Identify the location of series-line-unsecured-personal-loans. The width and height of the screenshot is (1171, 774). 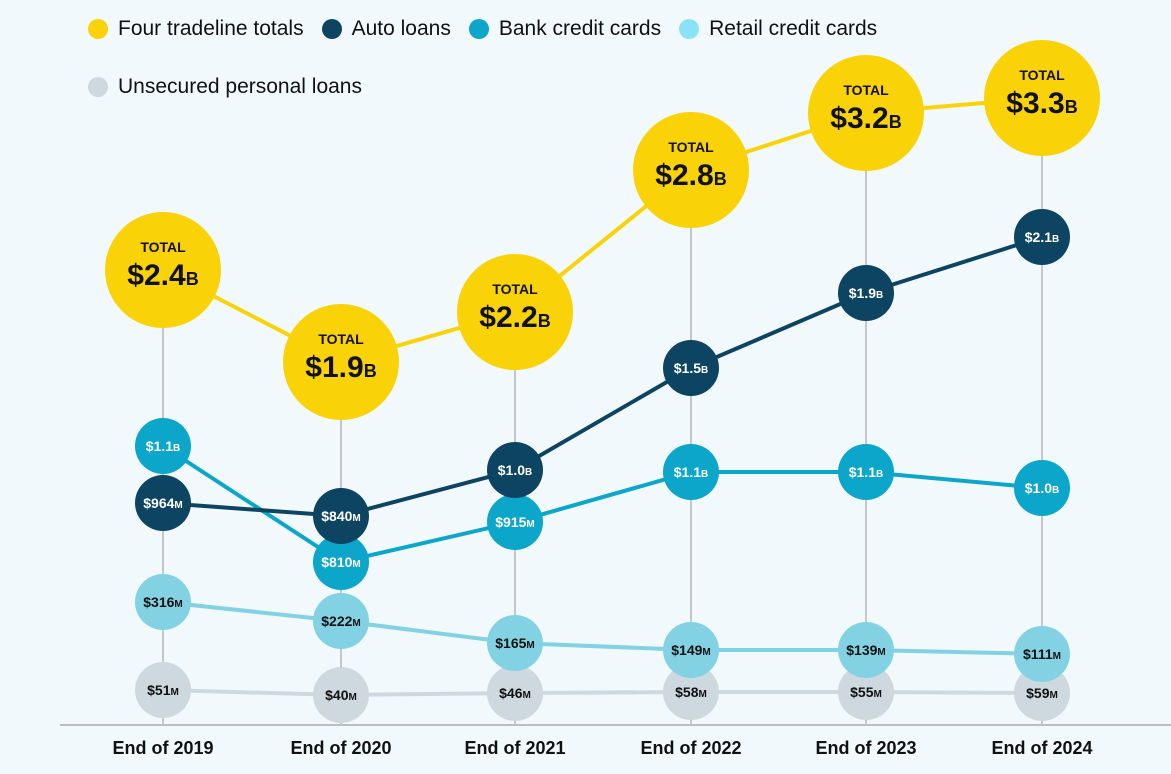
(602, 693).